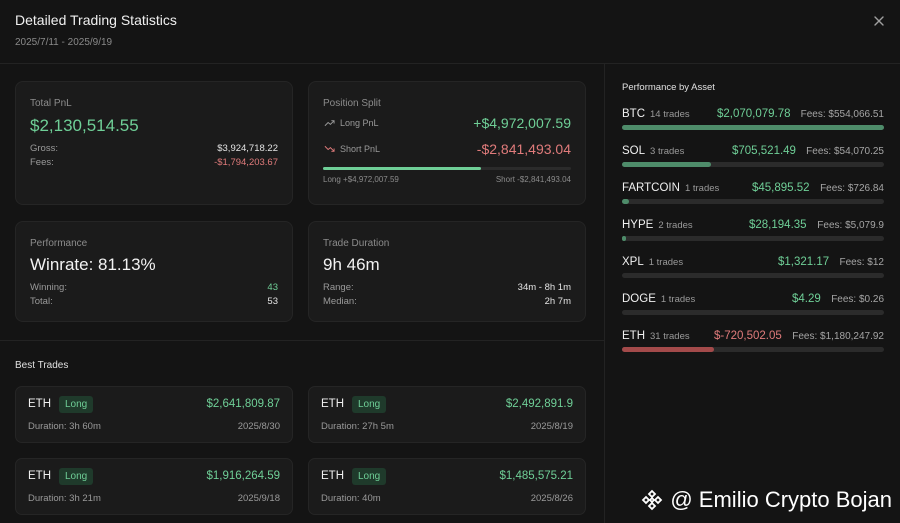 The height and width of the screenshot is (523, 900). I want to click on header-divider, so click(450, 63).